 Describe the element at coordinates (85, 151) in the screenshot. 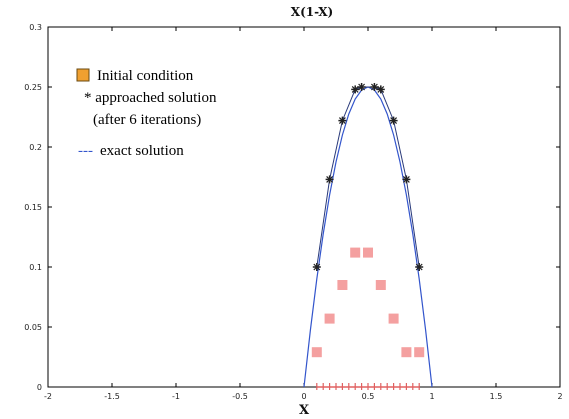

I see `legend-exact-dash: ---` at that location.